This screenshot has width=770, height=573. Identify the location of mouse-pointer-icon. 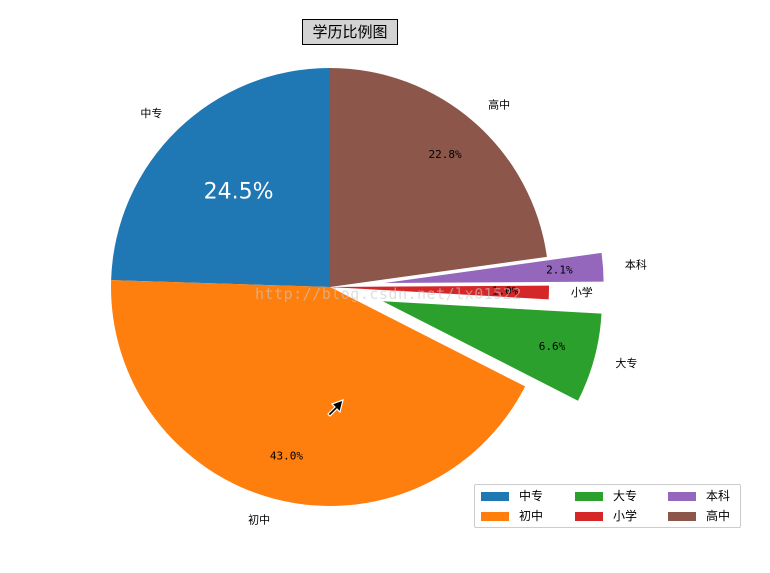
(335, 408).